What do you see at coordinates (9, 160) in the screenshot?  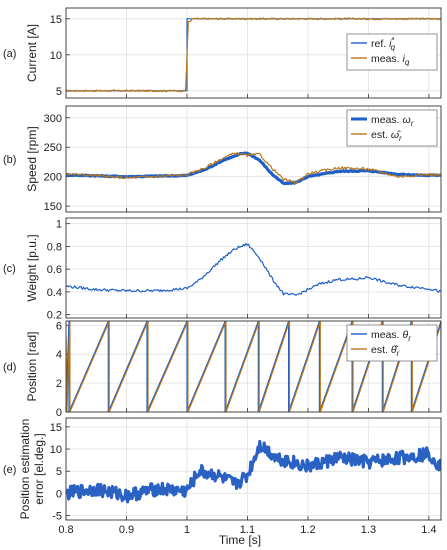 I see `panel-letter: (b)` at bounding box center [9, 160].